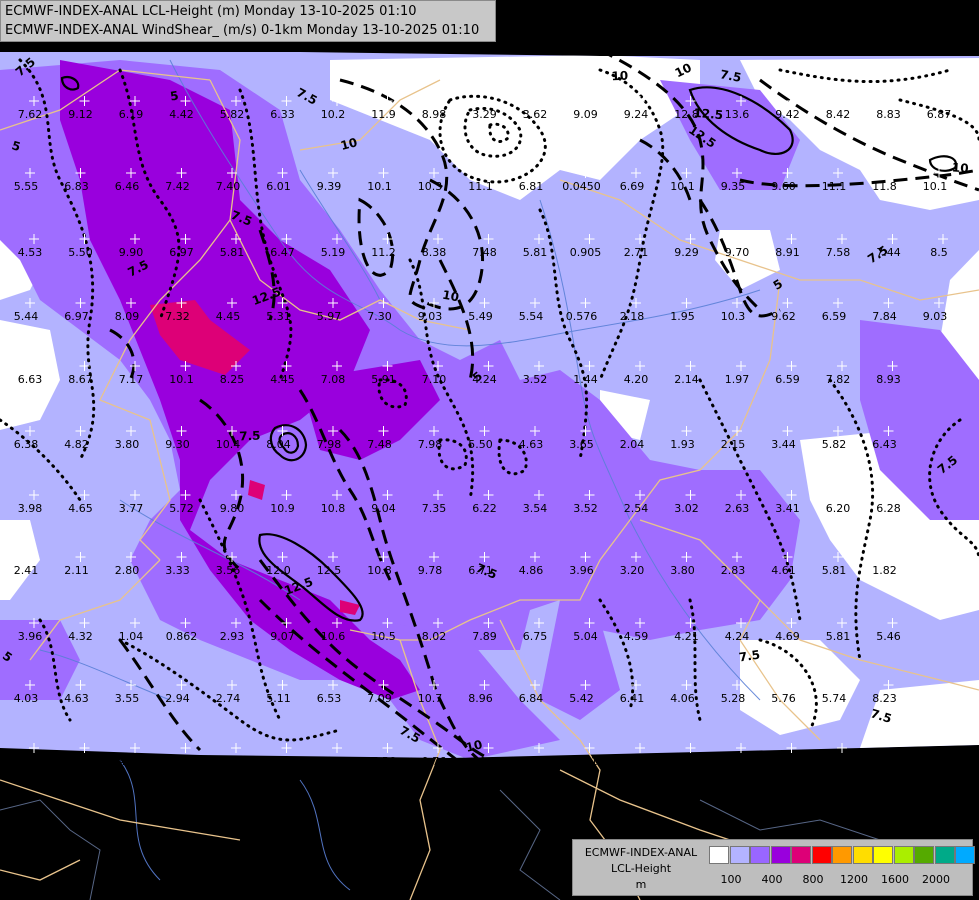  Describe the element at coordinates (278, 444) in the screenshot. I see `grid-value-label: 8.04` at that location.